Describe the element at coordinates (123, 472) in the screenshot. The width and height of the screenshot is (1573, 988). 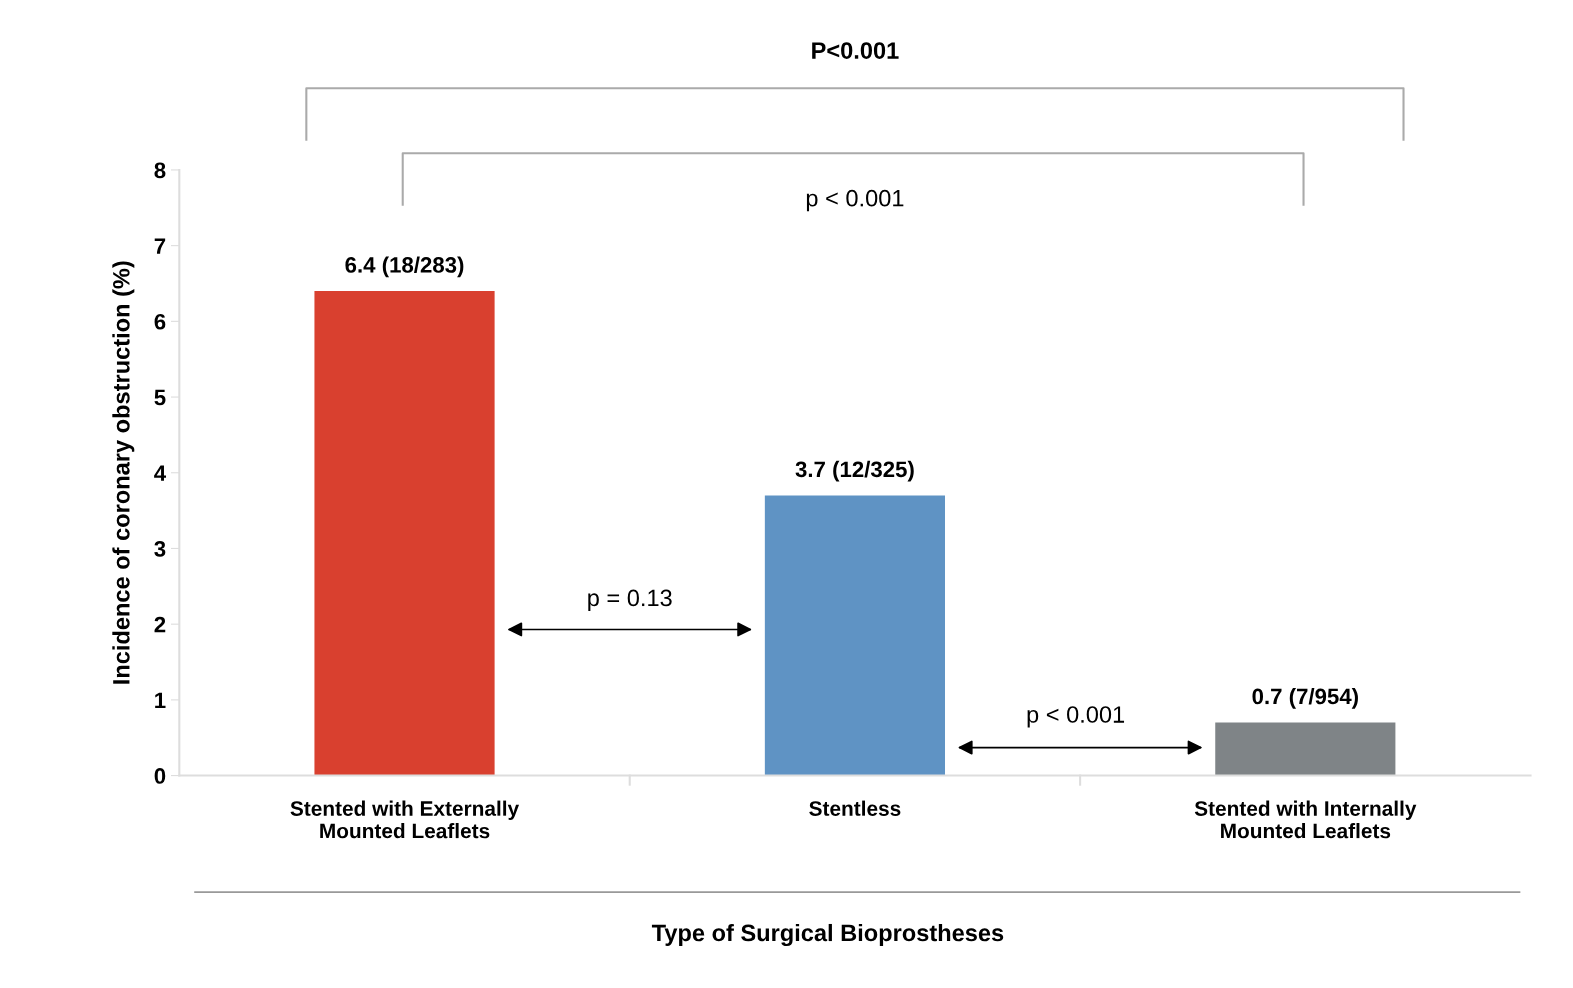
I see `y-axis-title: Incidence of coronary obstruction (%)` at that location.